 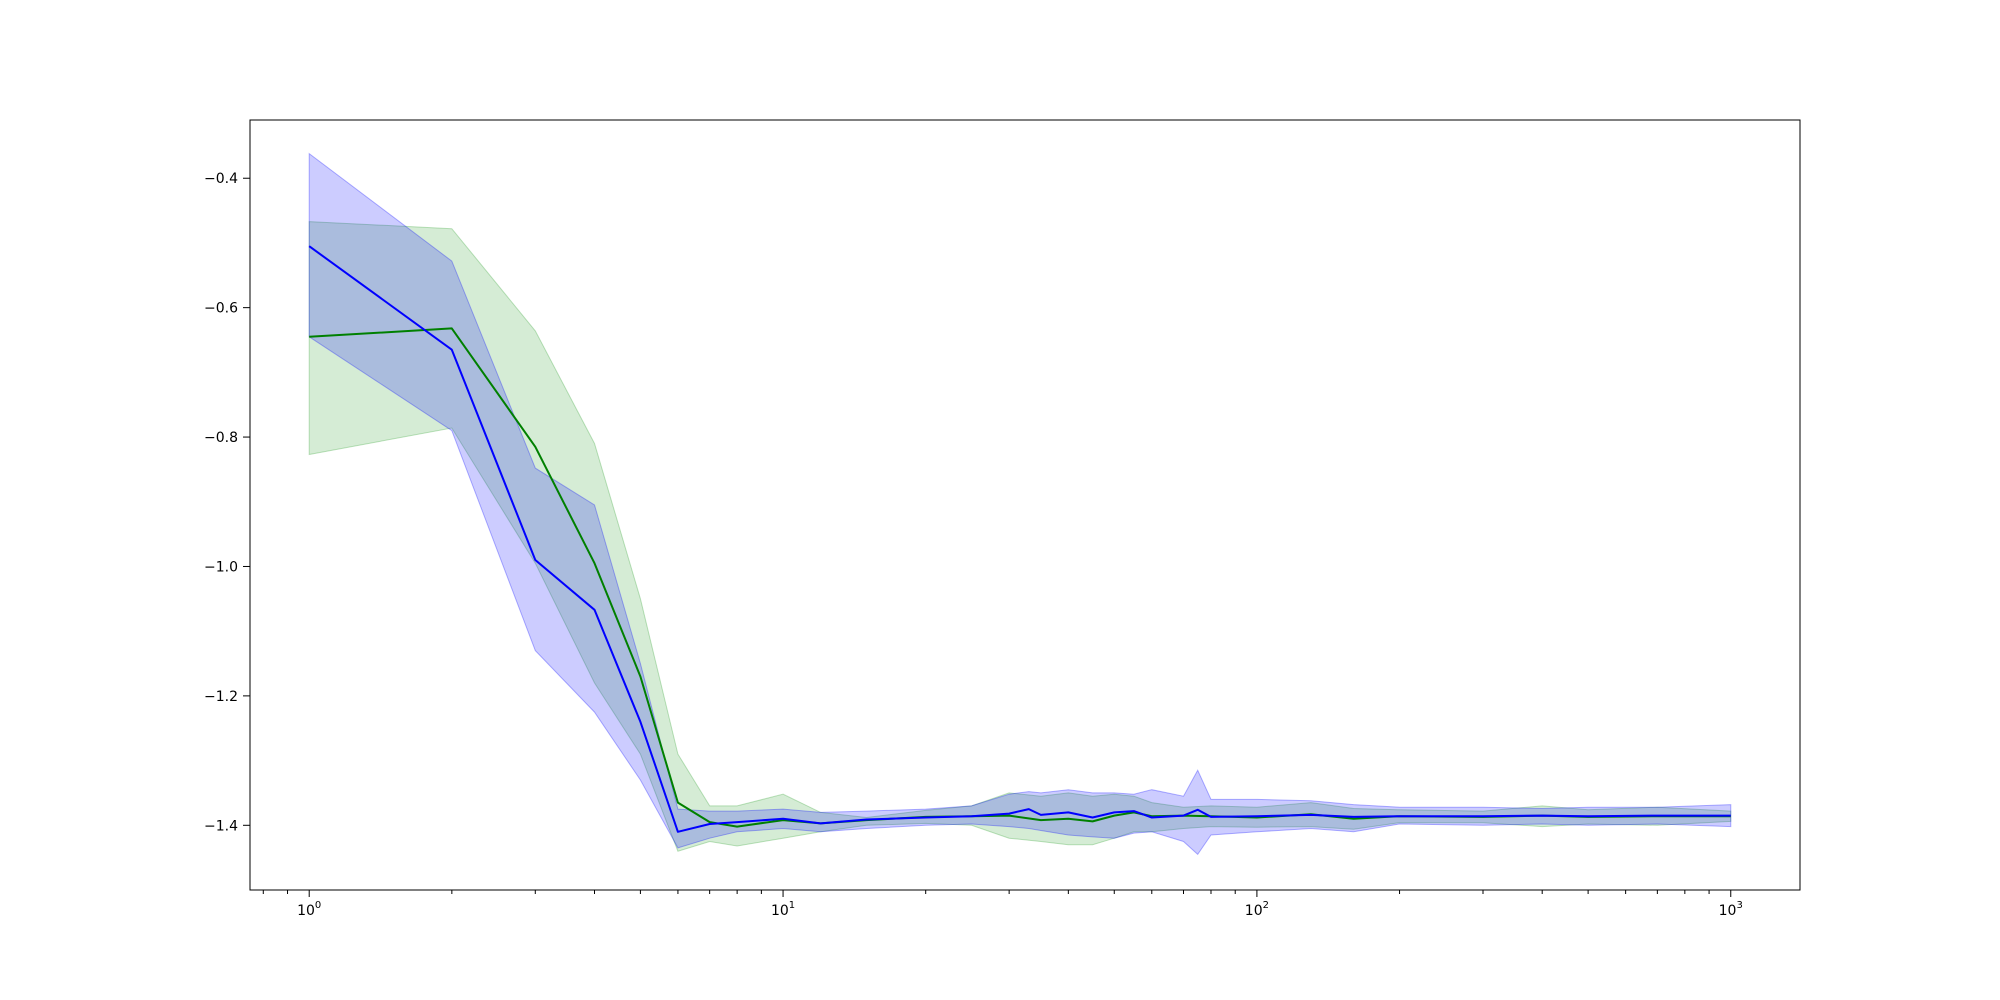 I want to click on y-tick-label: −1.4, so click(x=221, y=826).